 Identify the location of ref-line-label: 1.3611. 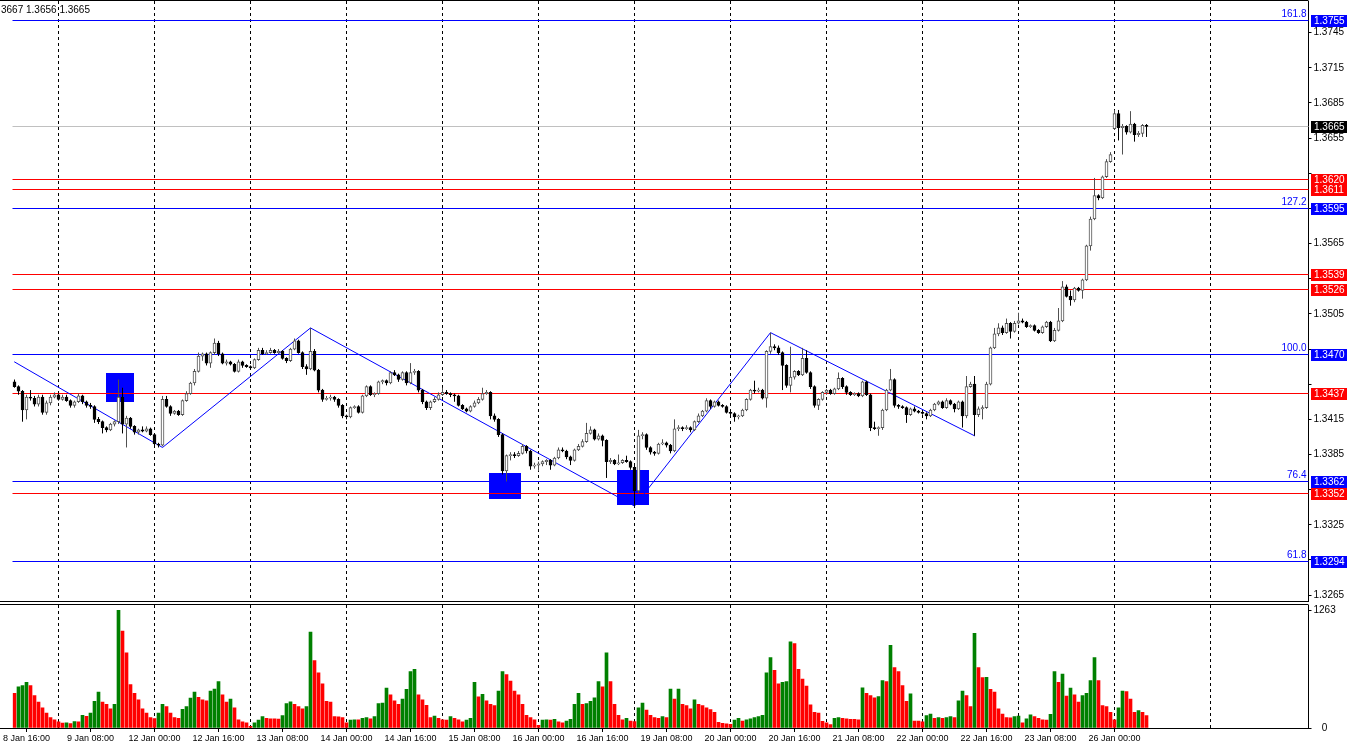
(1329, 189).